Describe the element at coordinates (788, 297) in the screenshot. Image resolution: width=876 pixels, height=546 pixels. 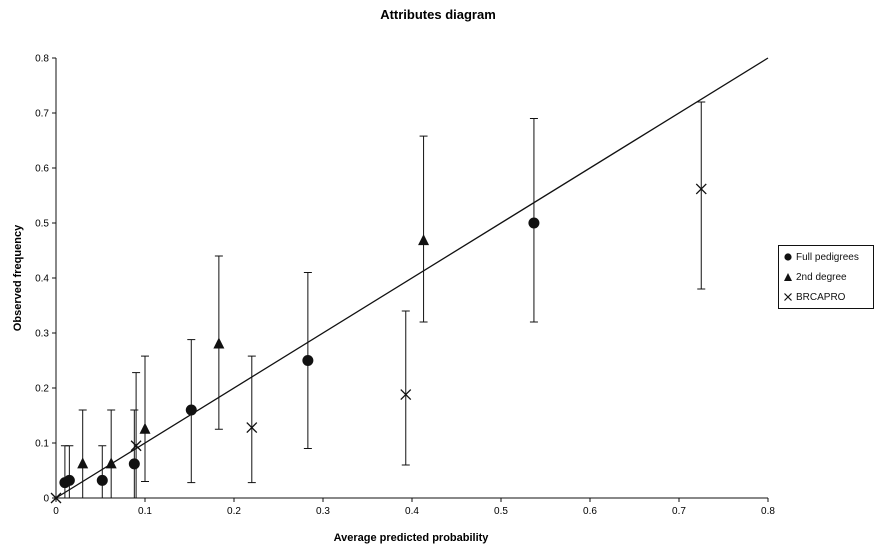
I see `cross-marker-icon` at that location.